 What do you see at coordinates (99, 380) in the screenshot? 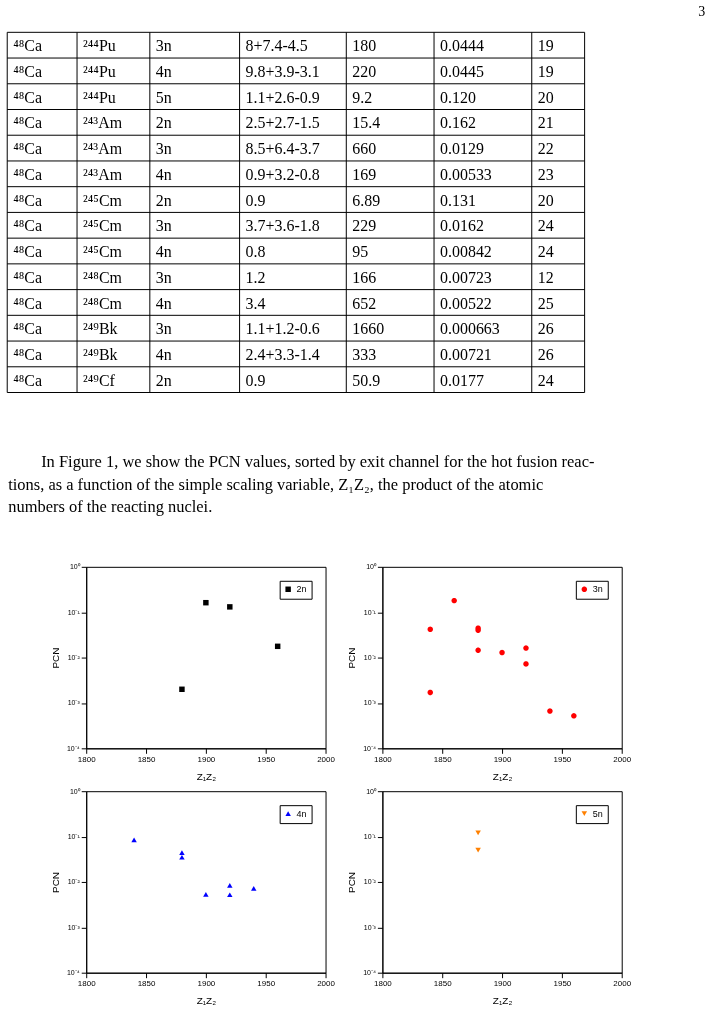
I see `text: ²⁴⁹Cf` at bounding box center [99, 380].